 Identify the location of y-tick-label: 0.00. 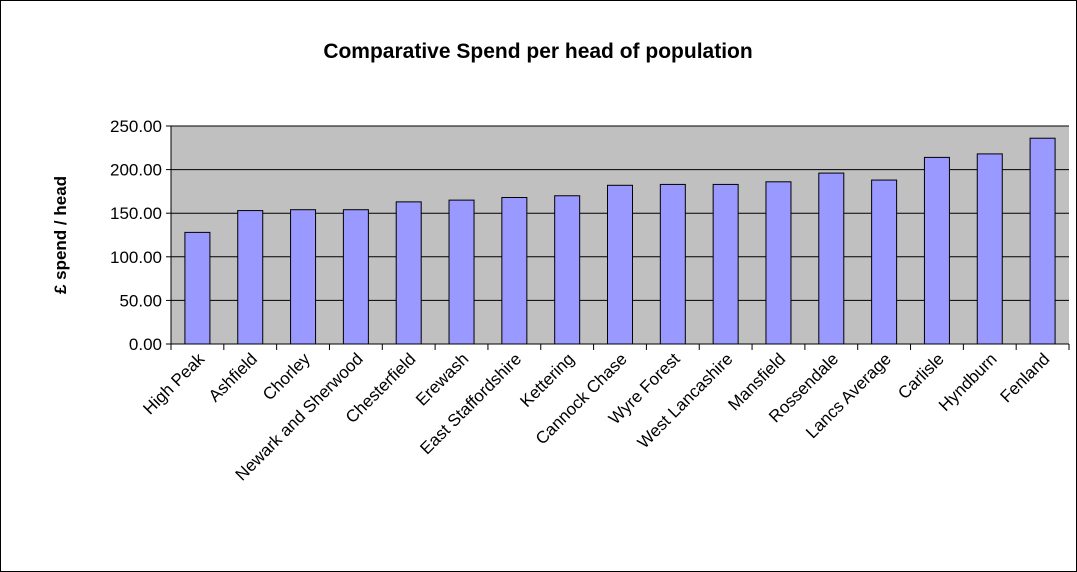
(145, 344).